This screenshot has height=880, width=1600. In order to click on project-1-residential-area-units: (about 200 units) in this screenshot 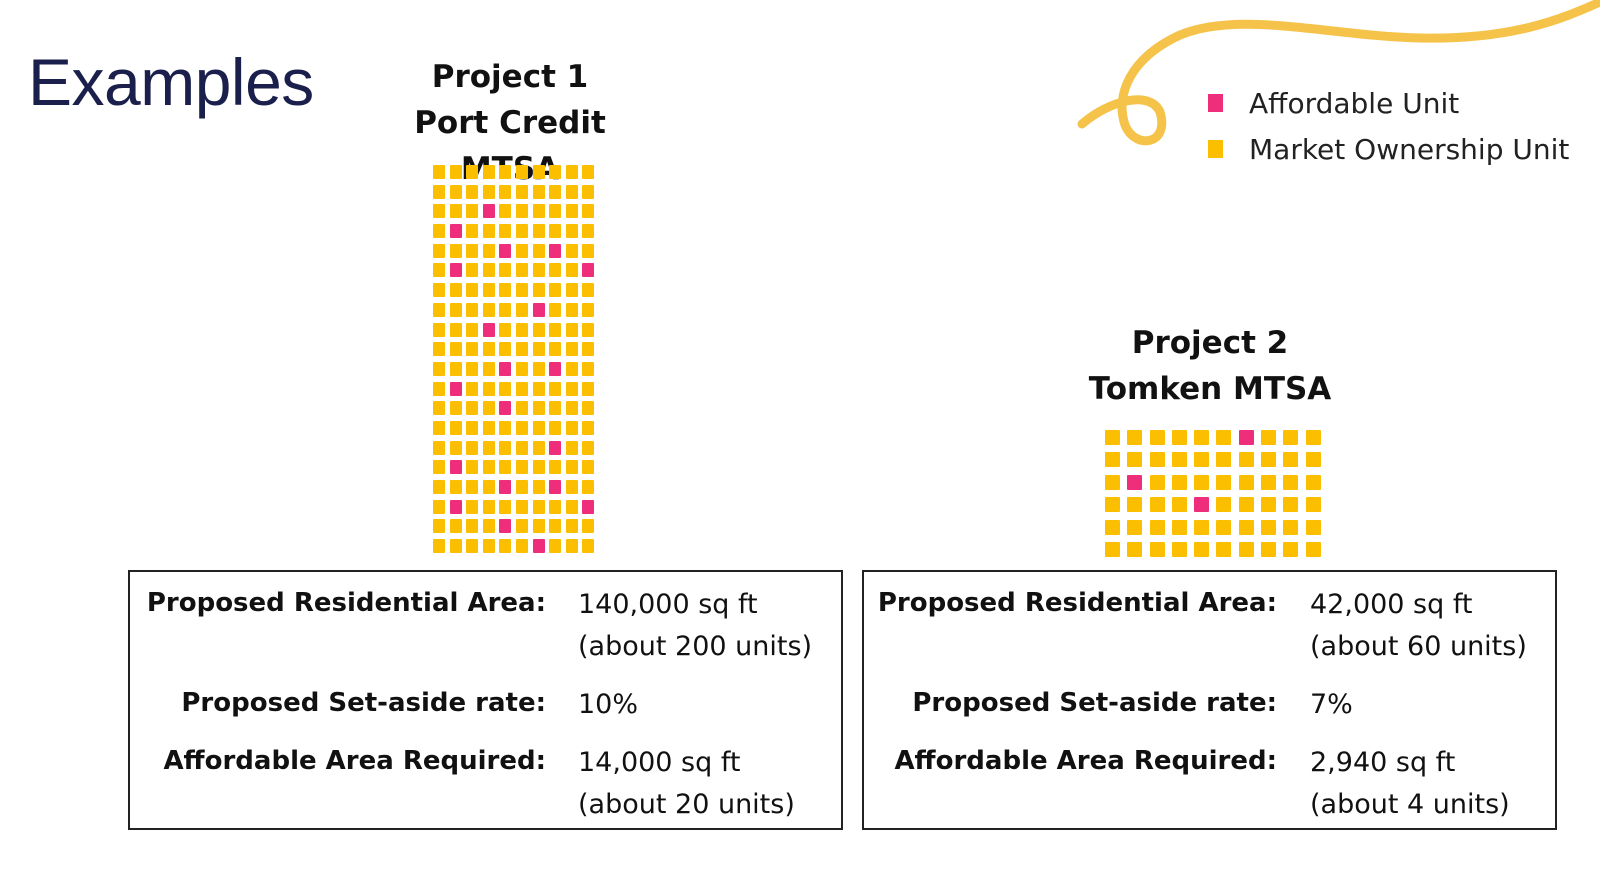, I will do `click(695, 646)`.